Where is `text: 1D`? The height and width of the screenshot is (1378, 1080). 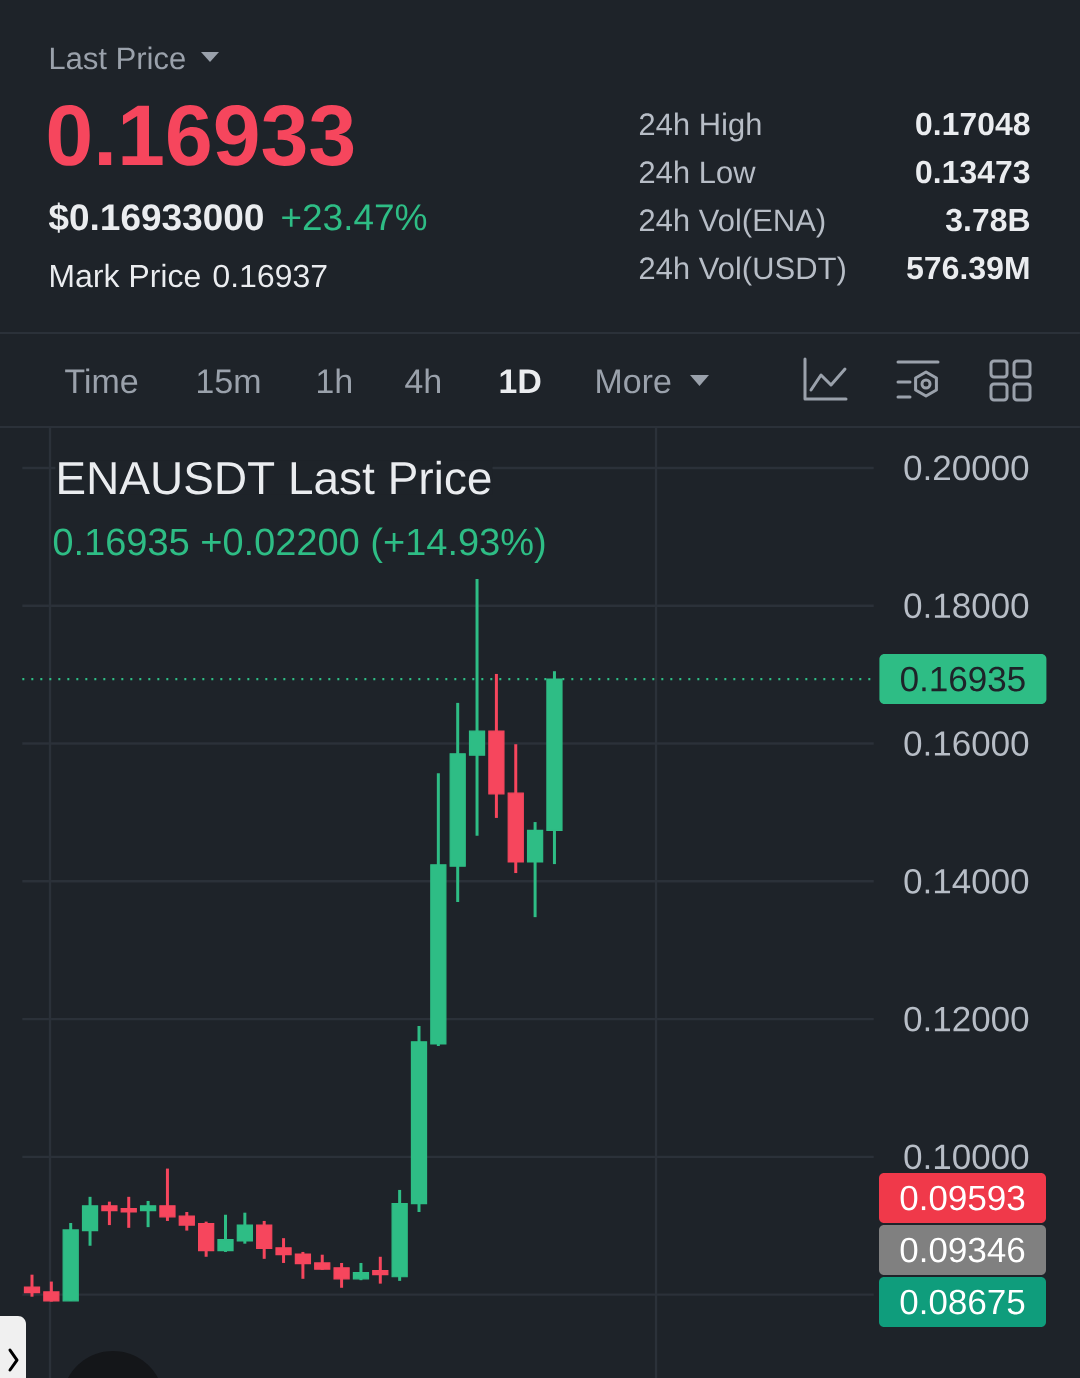
text: 1D is located at coordinates (520, 381).